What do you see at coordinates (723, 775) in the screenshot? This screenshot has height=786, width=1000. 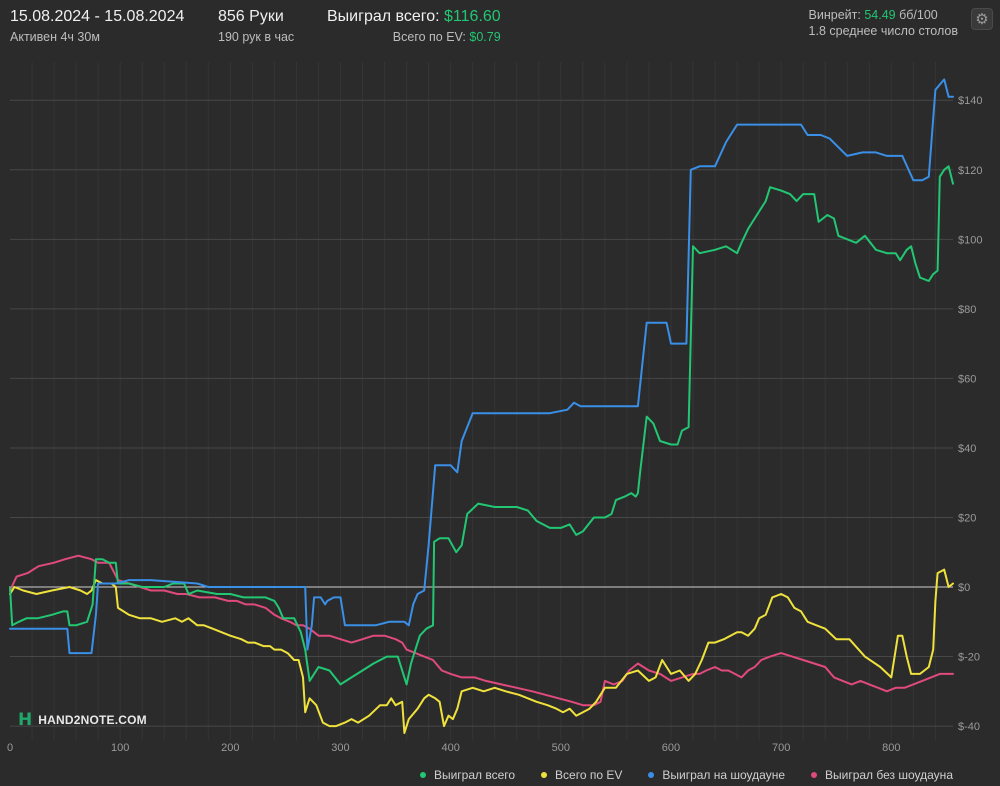 I see `legend-label: Выиграл на шоудауне` at bounding box center [723, 775].